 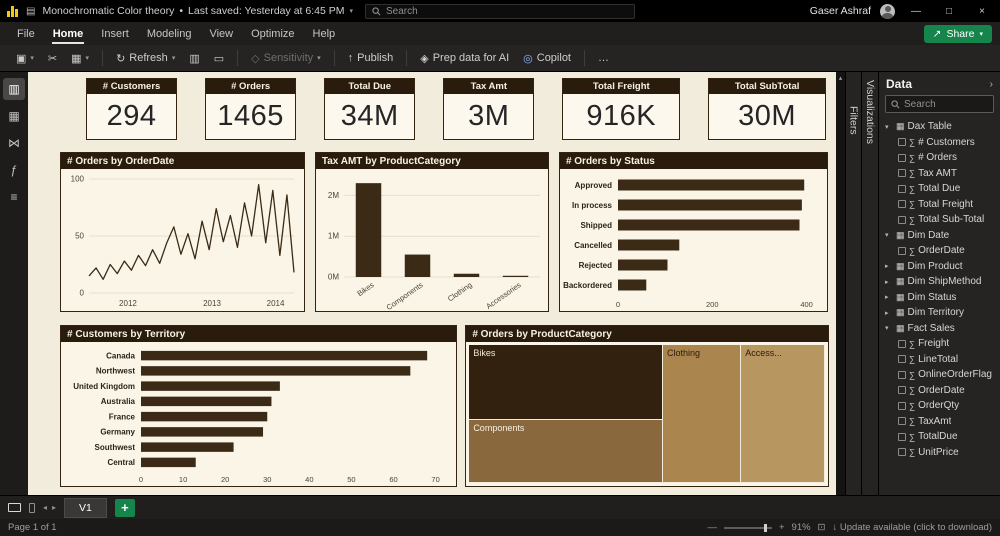 I want to click on kpi-card: Total SubTotal 30M, so click(x=767, y=109).